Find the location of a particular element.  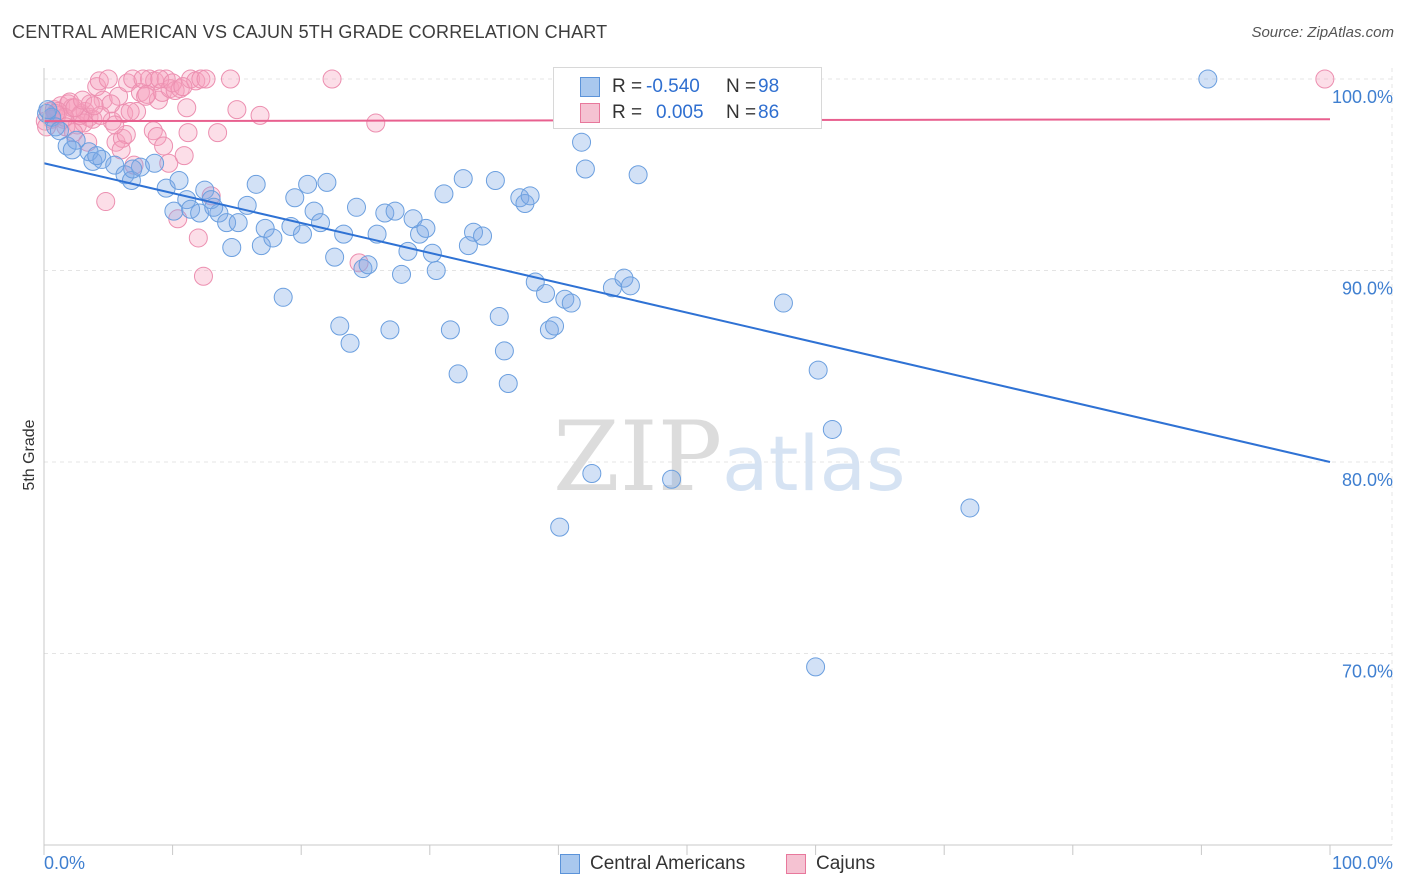

y-tick-label: 70.0% is located at coordinates (1367, 672).